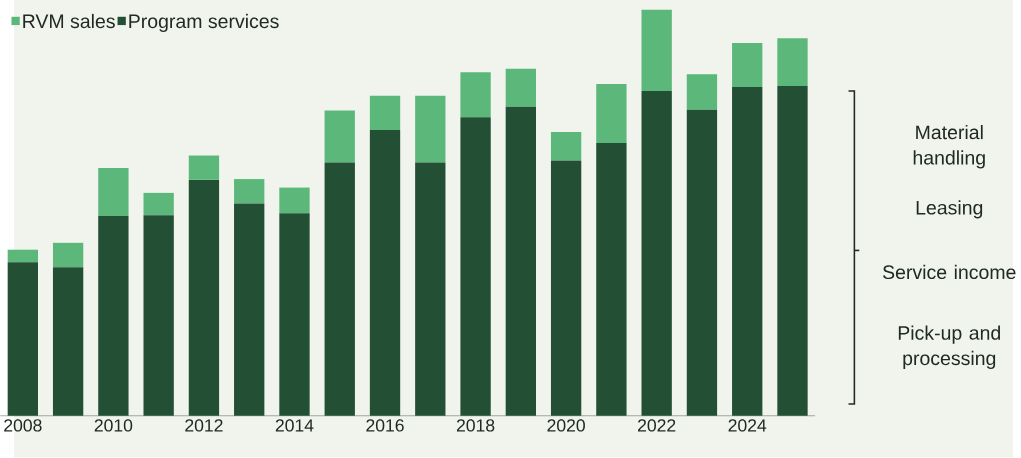 Image resolution: width=1021 pixels, height=458 pixels. Describe the element at coordinates (23, 425) in the screenshot. I see `x-tick-label: 2008` at that location.